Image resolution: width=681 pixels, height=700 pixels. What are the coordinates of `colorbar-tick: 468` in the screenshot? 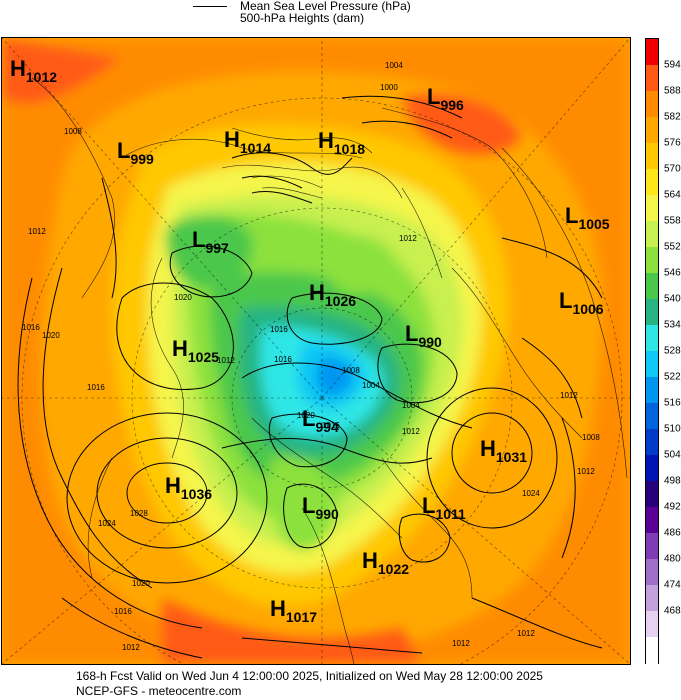 It's located at (672, 611).